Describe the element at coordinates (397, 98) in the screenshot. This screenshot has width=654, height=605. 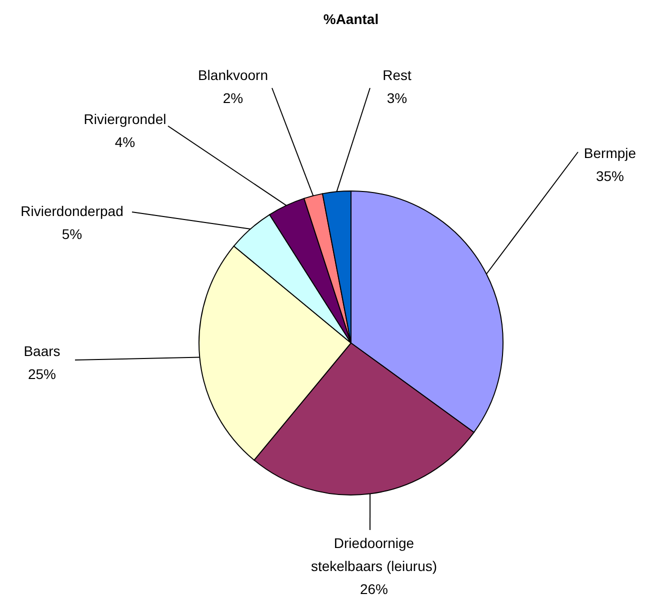
I see `data-label: 3%` at that location.